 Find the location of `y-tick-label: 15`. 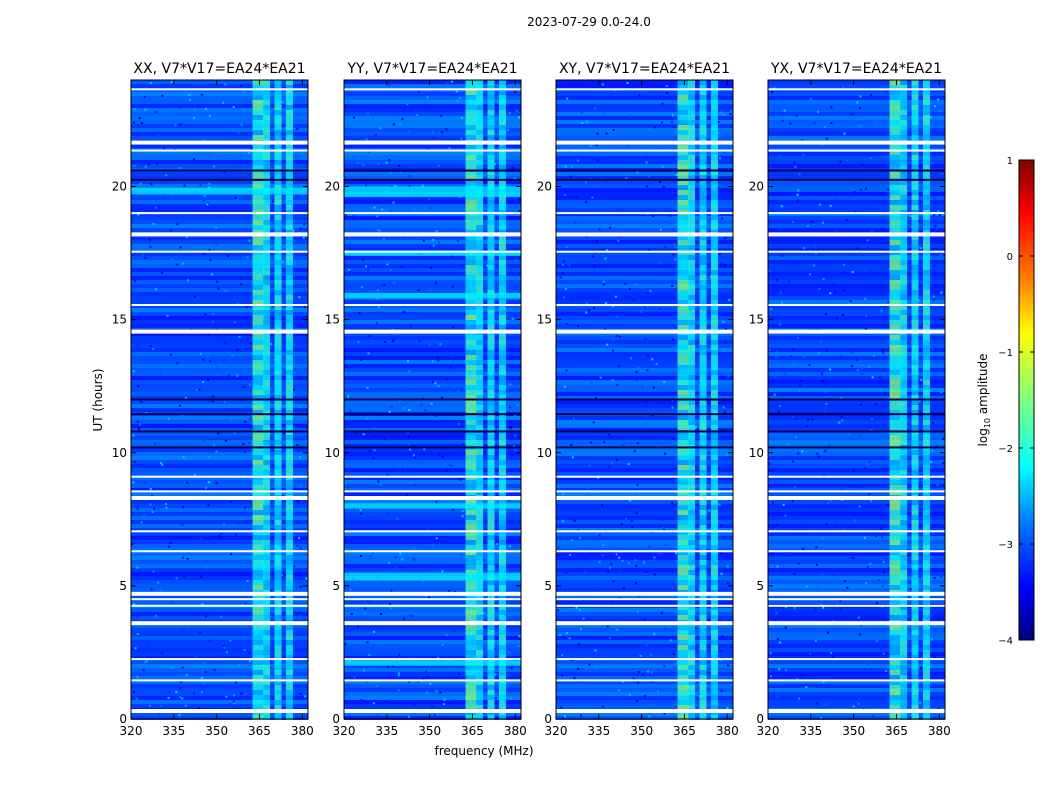

y-tick-label: 15 is located at coordinates (119, 320).